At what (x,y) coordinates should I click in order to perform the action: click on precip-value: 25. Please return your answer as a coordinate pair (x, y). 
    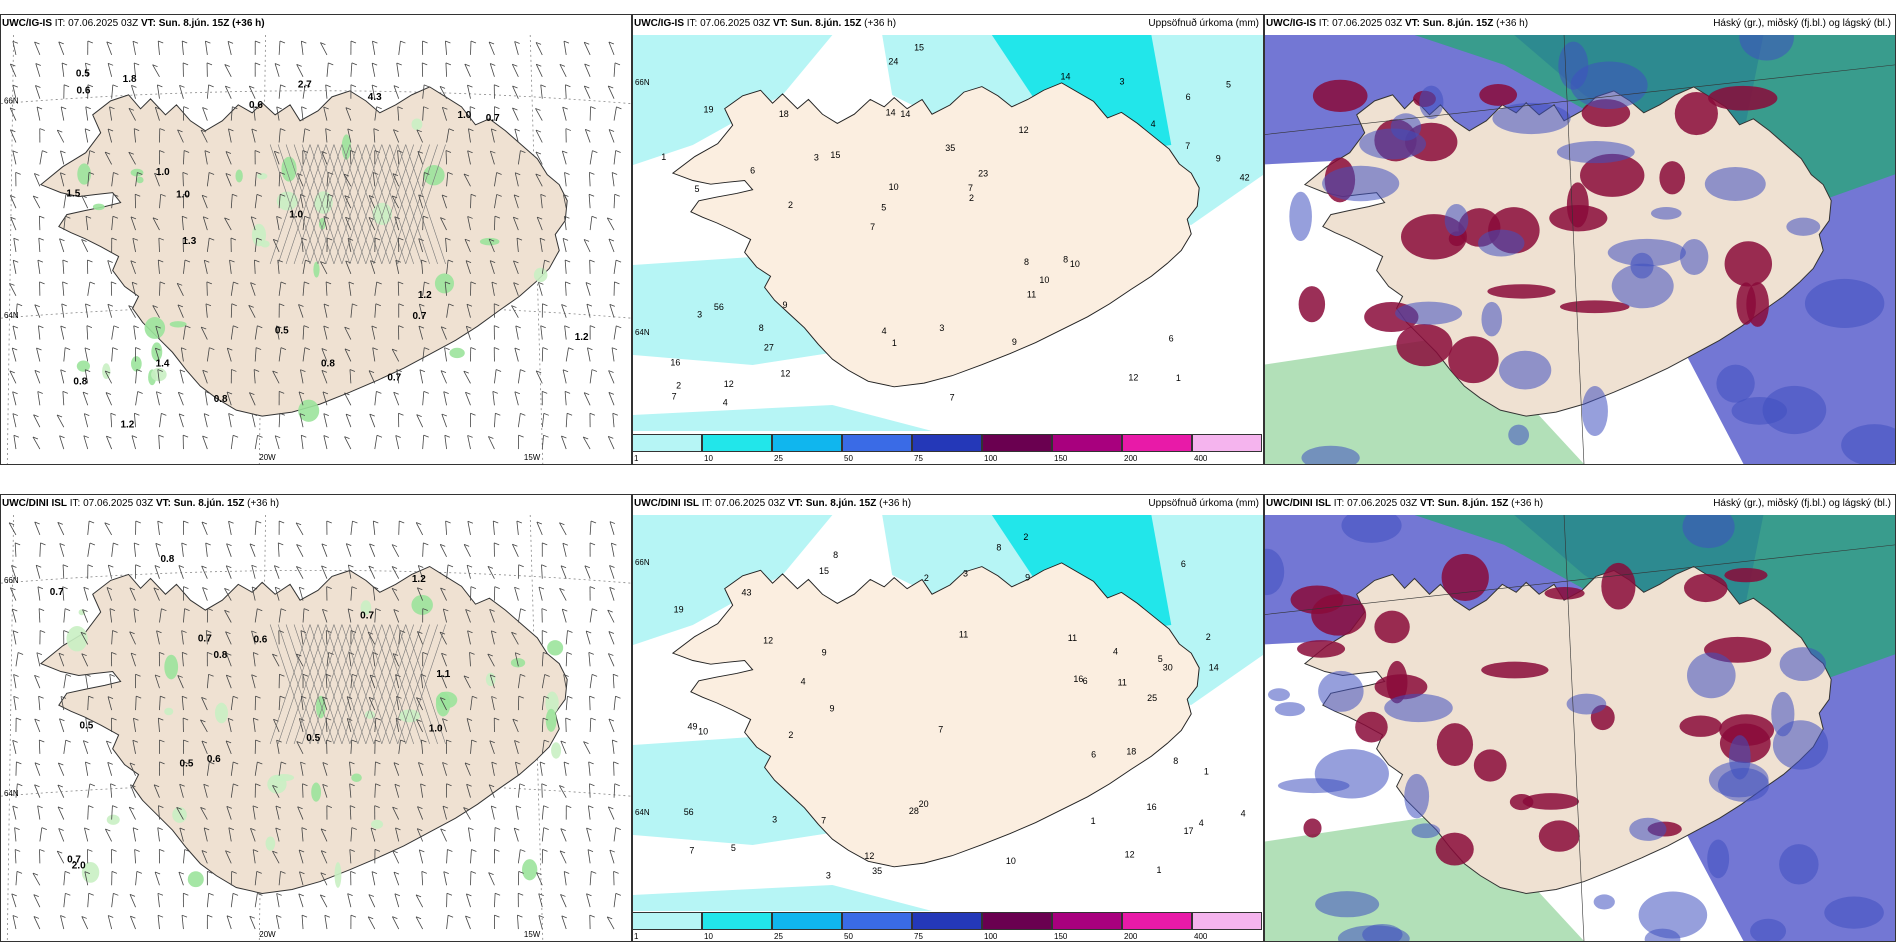
    Looking at the image, I should click on (1152, 698).